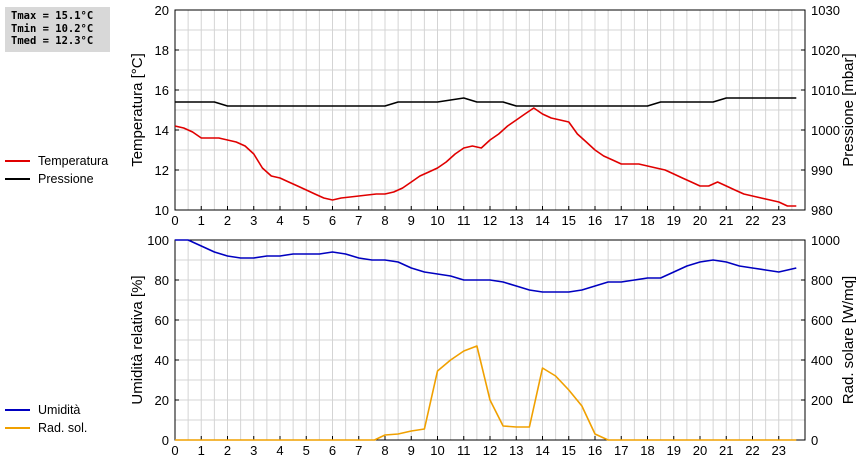 This screenshot has height=460, width=860. I want to click on y-tick-label: 16, so click(162, 90).